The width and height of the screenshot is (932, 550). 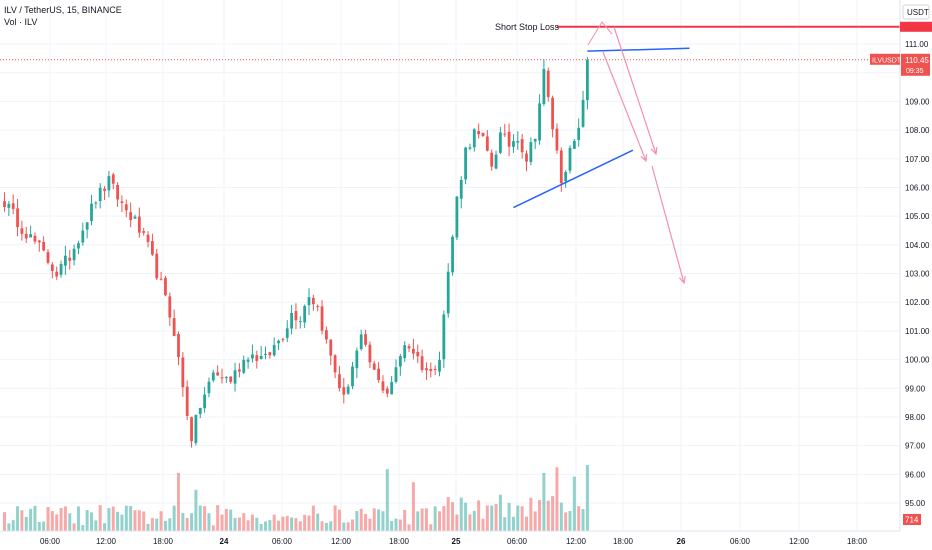 I want to click on price-tick-label: 102.00, so click(x=917, y=302).